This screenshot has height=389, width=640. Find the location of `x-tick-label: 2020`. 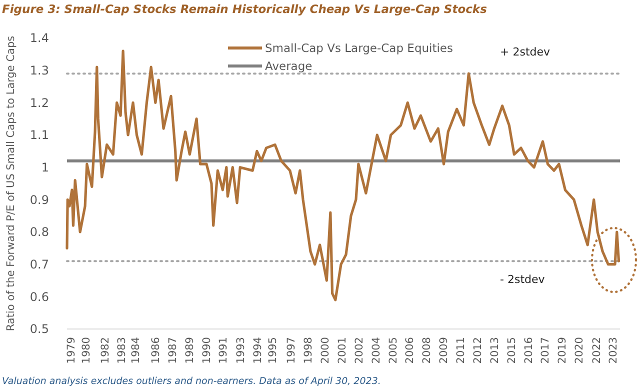

x-tick-label: 2020 is located at coordinates (580, 350).